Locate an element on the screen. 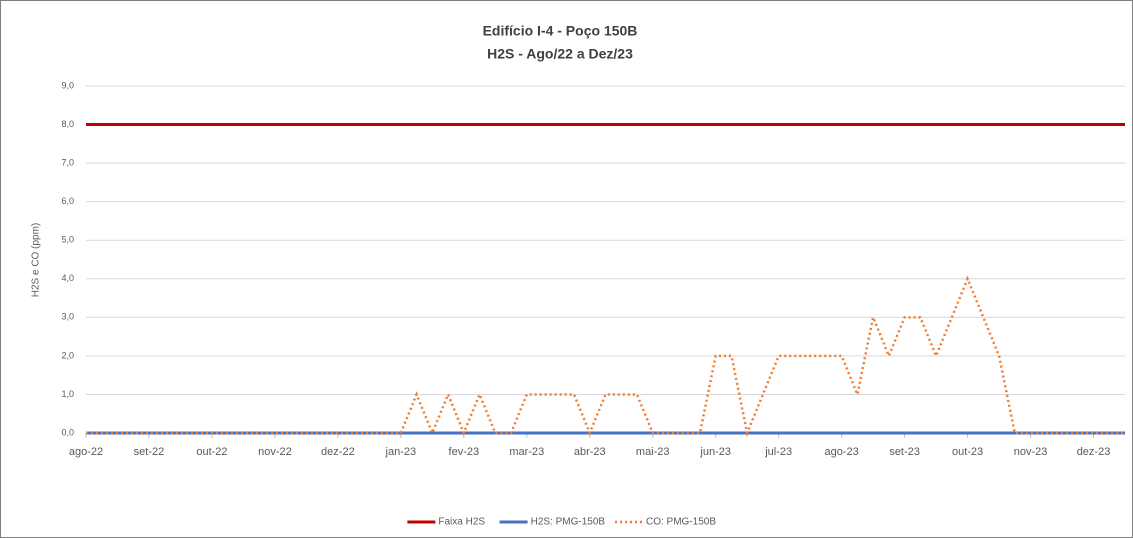  x-tick-label: set-22 is located at coordinates (149, 452).